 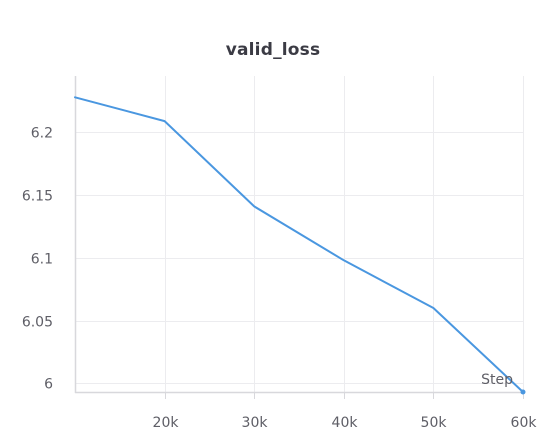 I want to click on y-tick-label: 6.1, so click(x=42, y=260).